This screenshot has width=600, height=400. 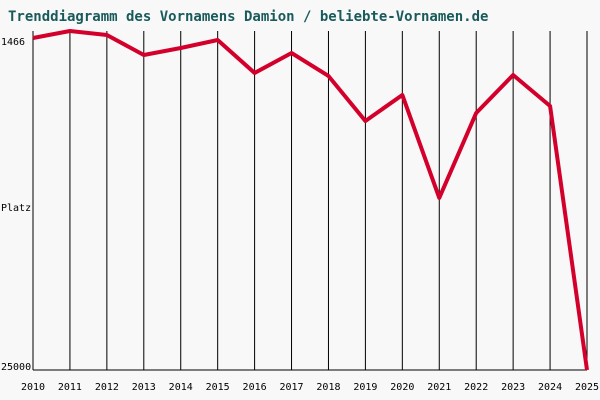 What do you see at coordinates (144, 387) in the screenshot?
I see `x-tick-label: 2013` at bounding box center [144, 387].